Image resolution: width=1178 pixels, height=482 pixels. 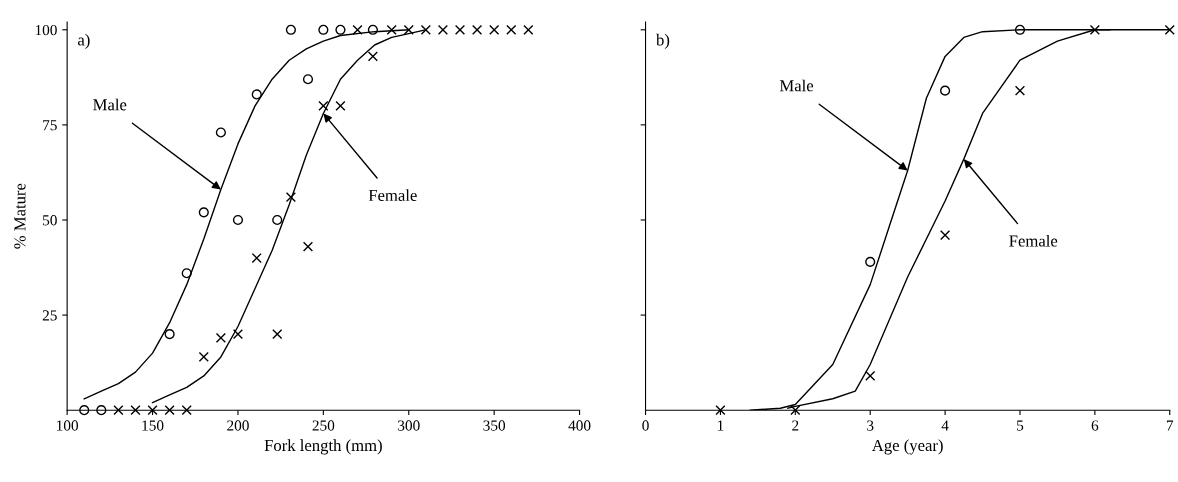 I want to click on x-tick-label: 250, so click(x=323, y=425).